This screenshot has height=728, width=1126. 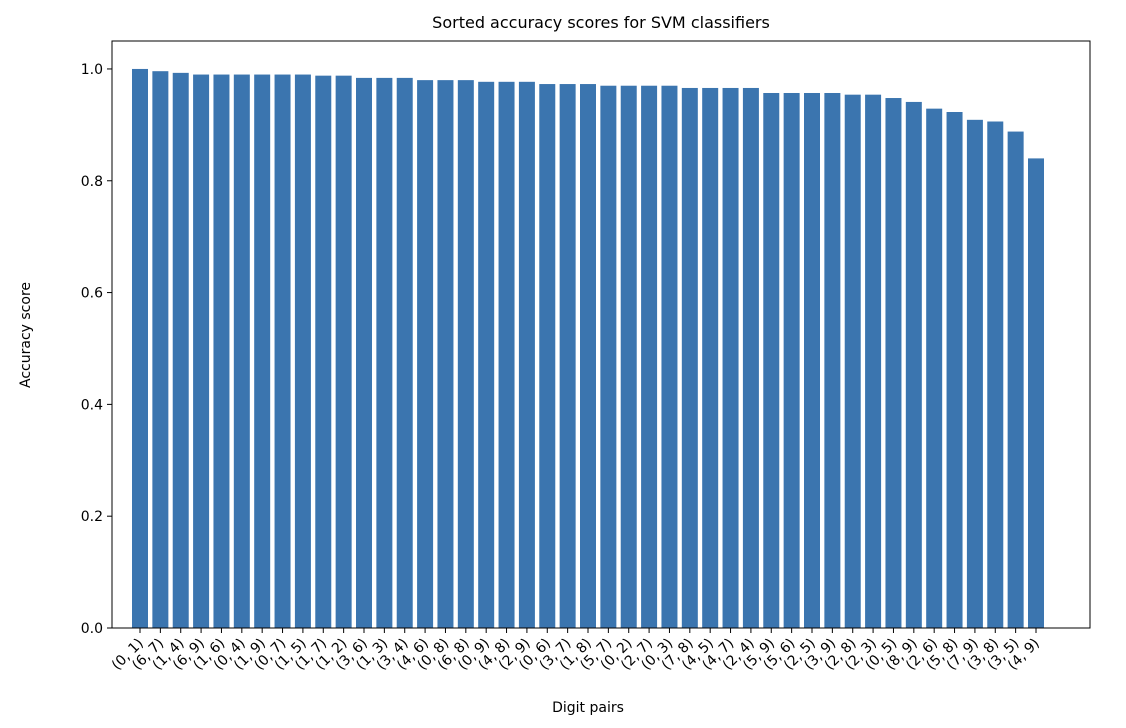 I want to click on y-axis-label: Accuracy score, so click(x=26, y=335).